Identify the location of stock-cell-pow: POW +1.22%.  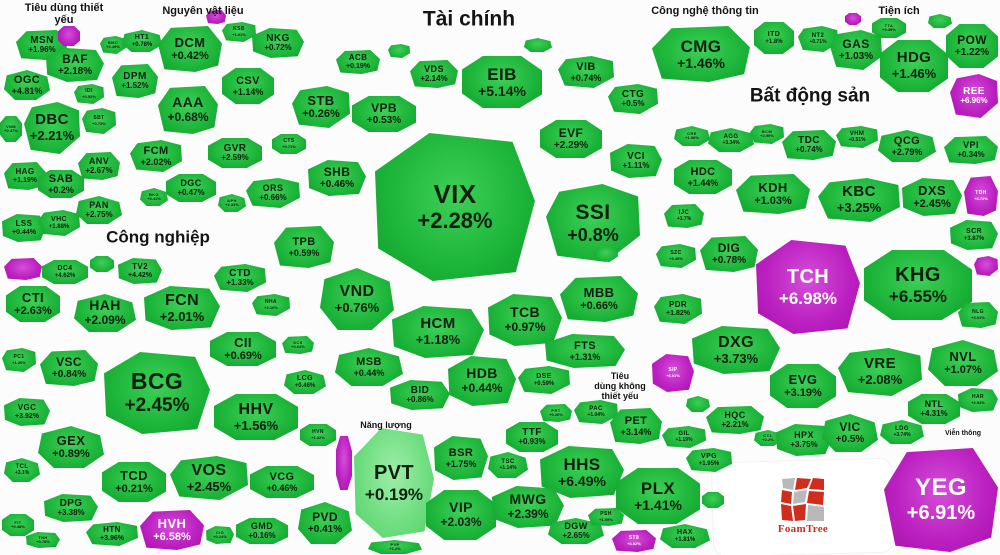
(972, 46).